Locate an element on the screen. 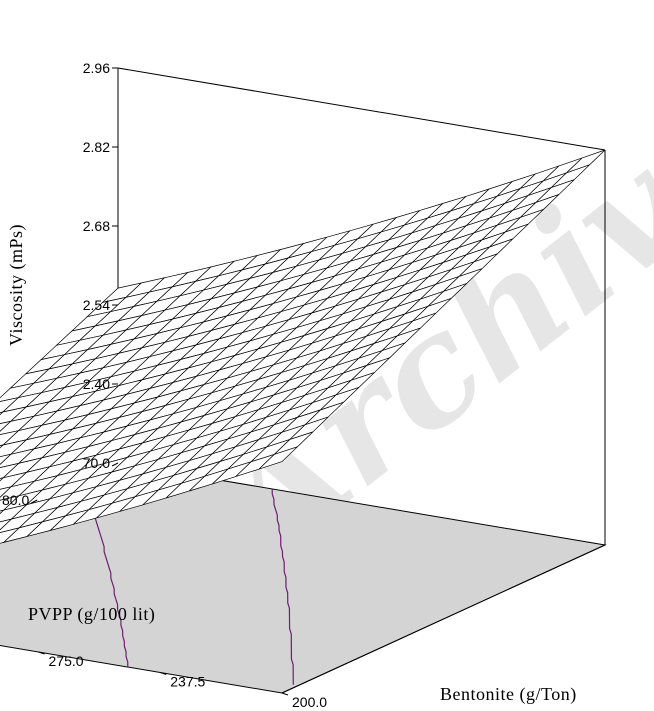  y-axis-label: PVPP (g/100 lit) is located at coordinates (91, 614).